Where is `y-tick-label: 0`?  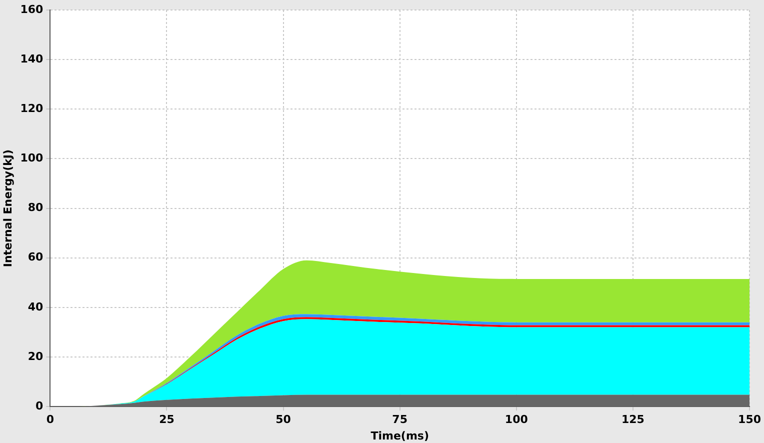
y-tick-label: 0 is located at coordinates (40, 405).